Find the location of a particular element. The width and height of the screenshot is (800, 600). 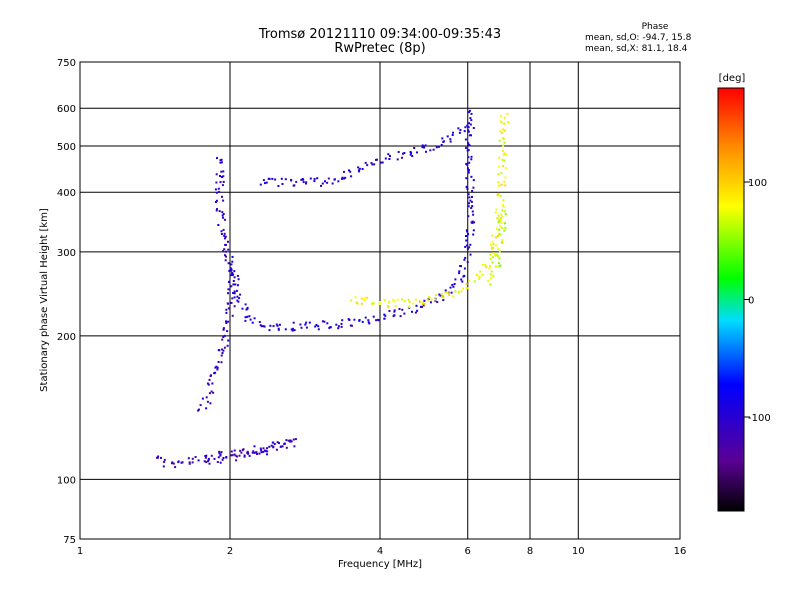

chart-subtitle: RwPretec (8p) is located at coordinates (380, 48).